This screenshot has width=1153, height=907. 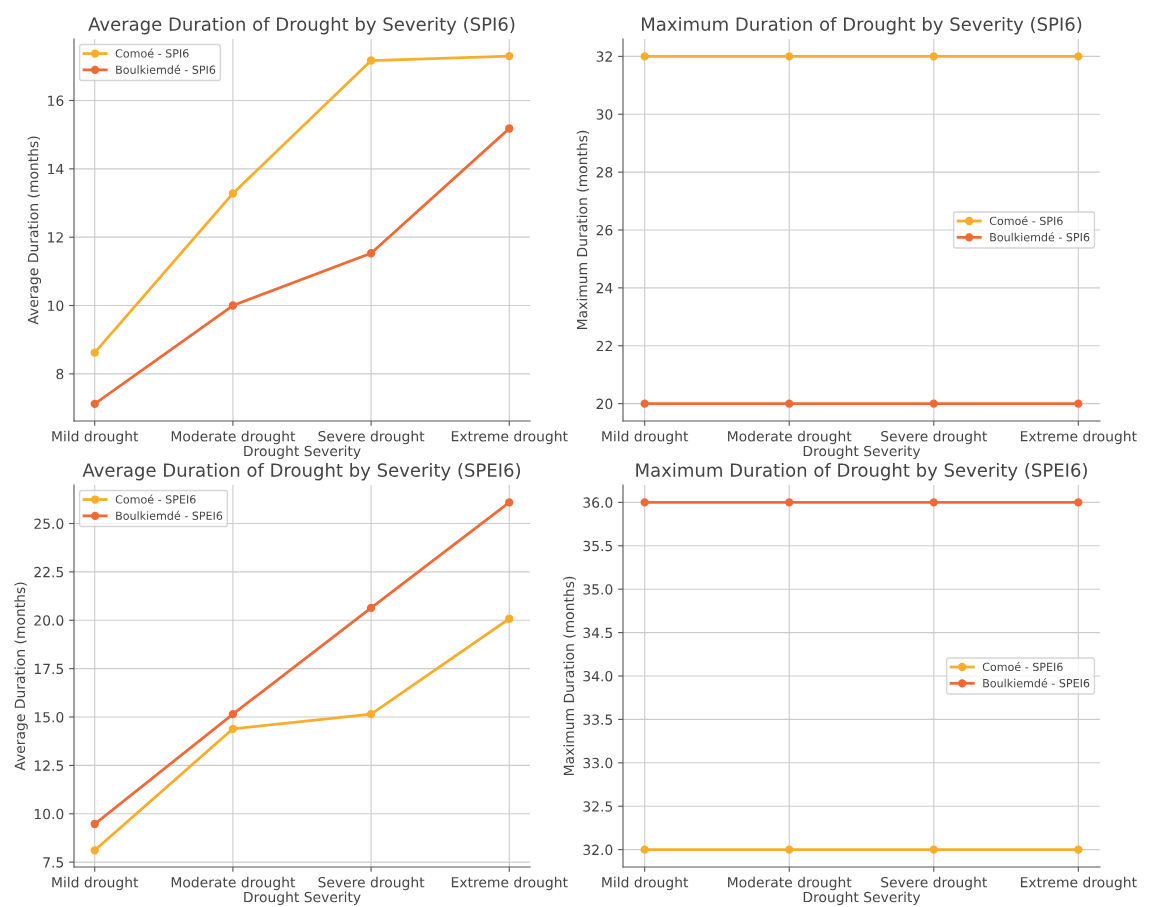 I want to click on y-tick-label: 35.5, so click(x=598, y=546).